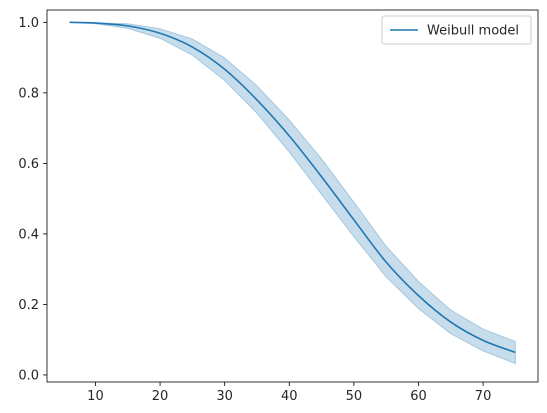  Describe the element at coordinates (418, 396) in the screenshot. I see `x-tick-label: 60` at that location.